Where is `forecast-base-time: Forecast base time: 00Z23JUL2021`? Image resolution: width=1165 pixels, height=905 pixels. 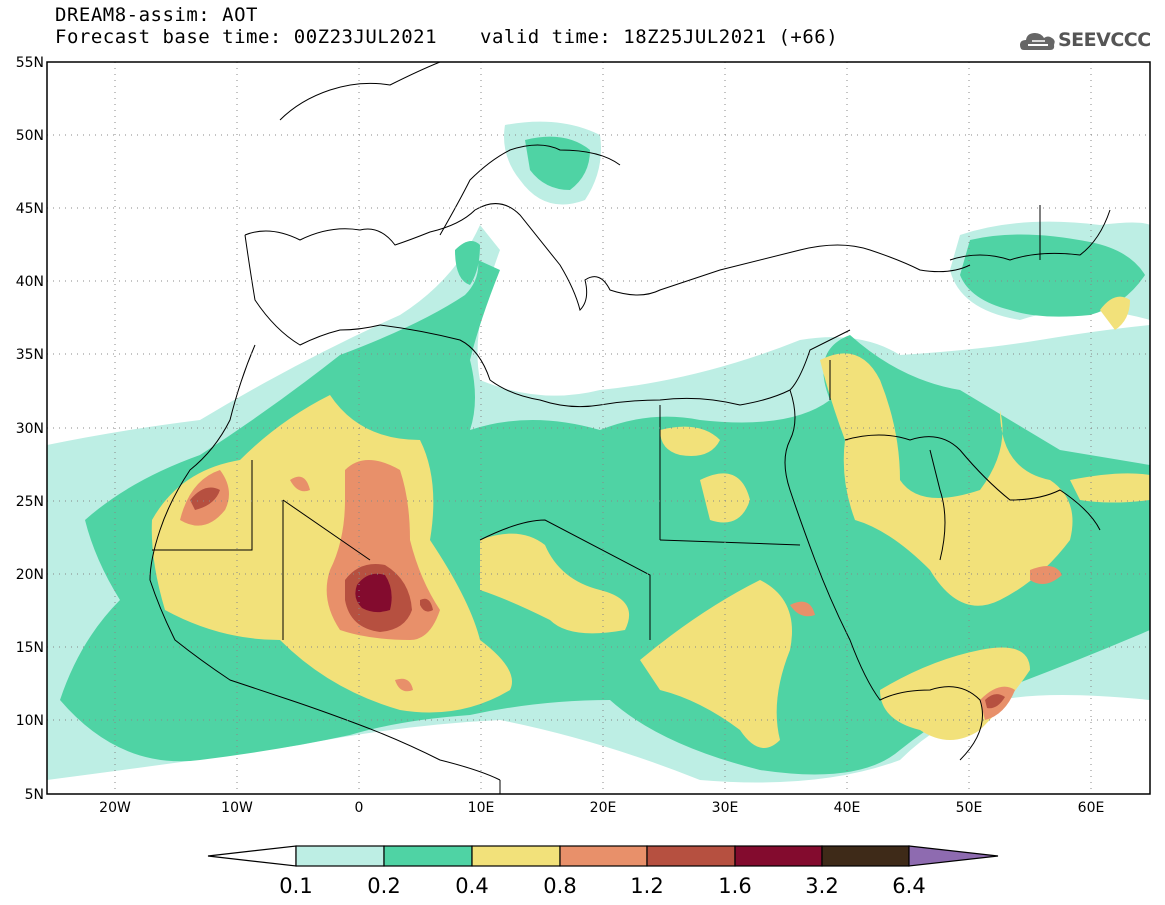
forecast-base-time: Forecast base time: 00Z23JUL2021 is located at coordinates (246, 37).